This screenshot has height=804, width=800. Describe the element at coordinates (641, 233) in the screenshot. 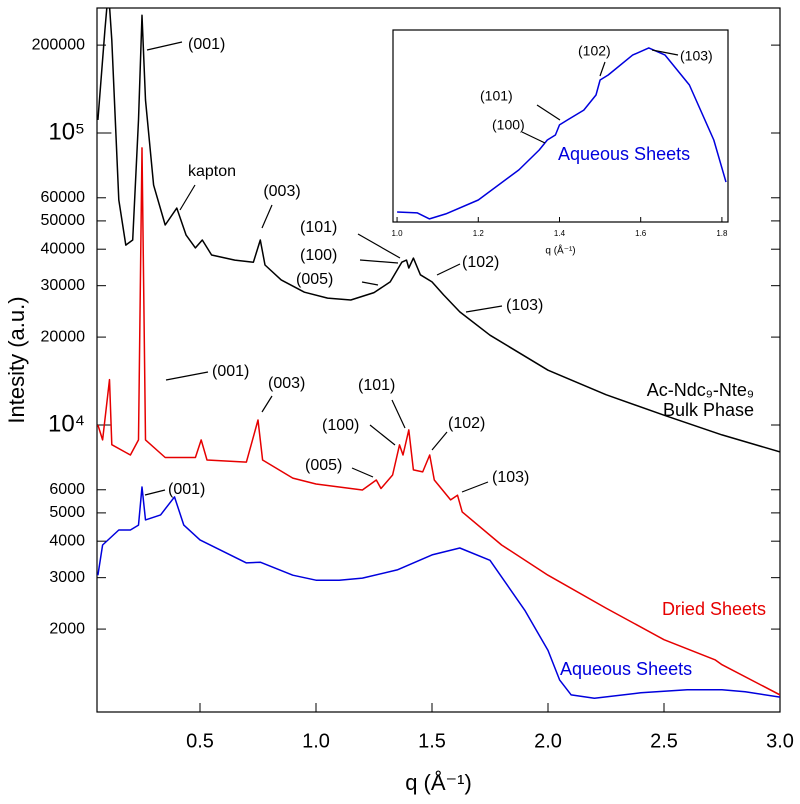

I see `x-tick-label: 1.6` at that location.